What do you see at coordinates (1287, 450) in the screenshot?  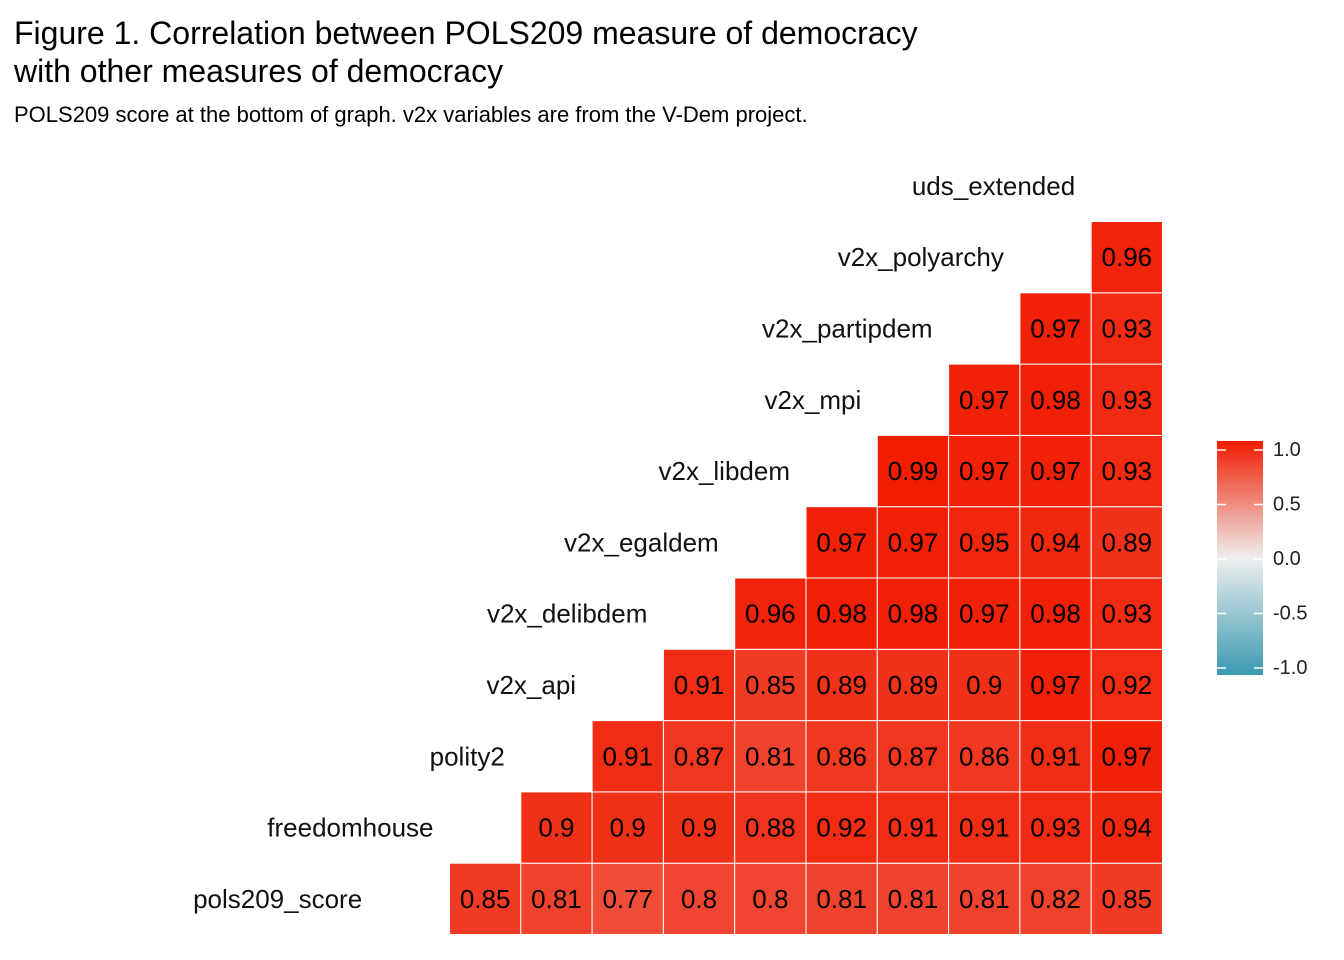 I see `legend-tick-label: 1.0` at bounding box center [1287, 450].